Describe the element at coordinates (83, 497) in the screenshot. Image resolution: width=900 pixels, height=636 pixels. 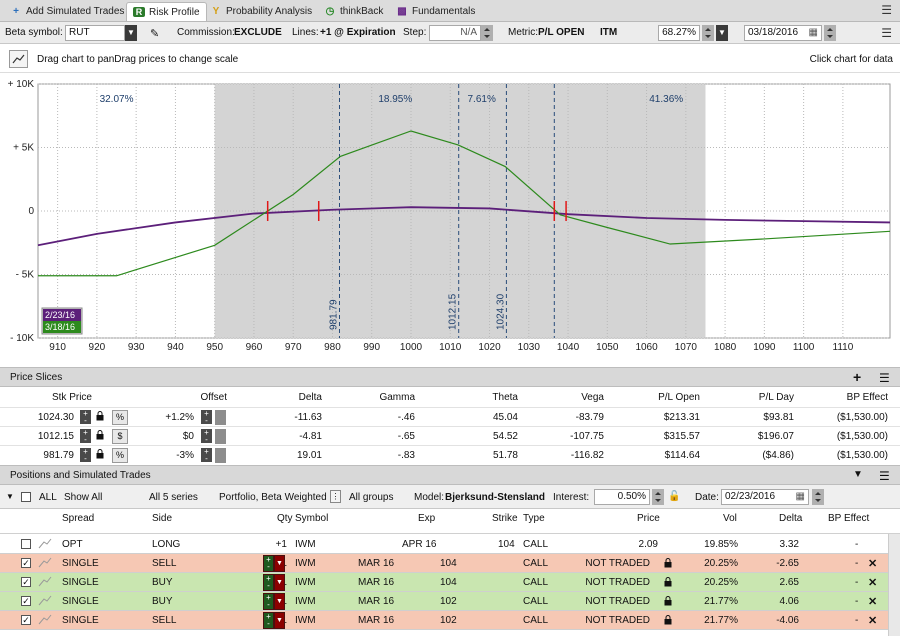
I see `show-all-filter: Show All` at that location.